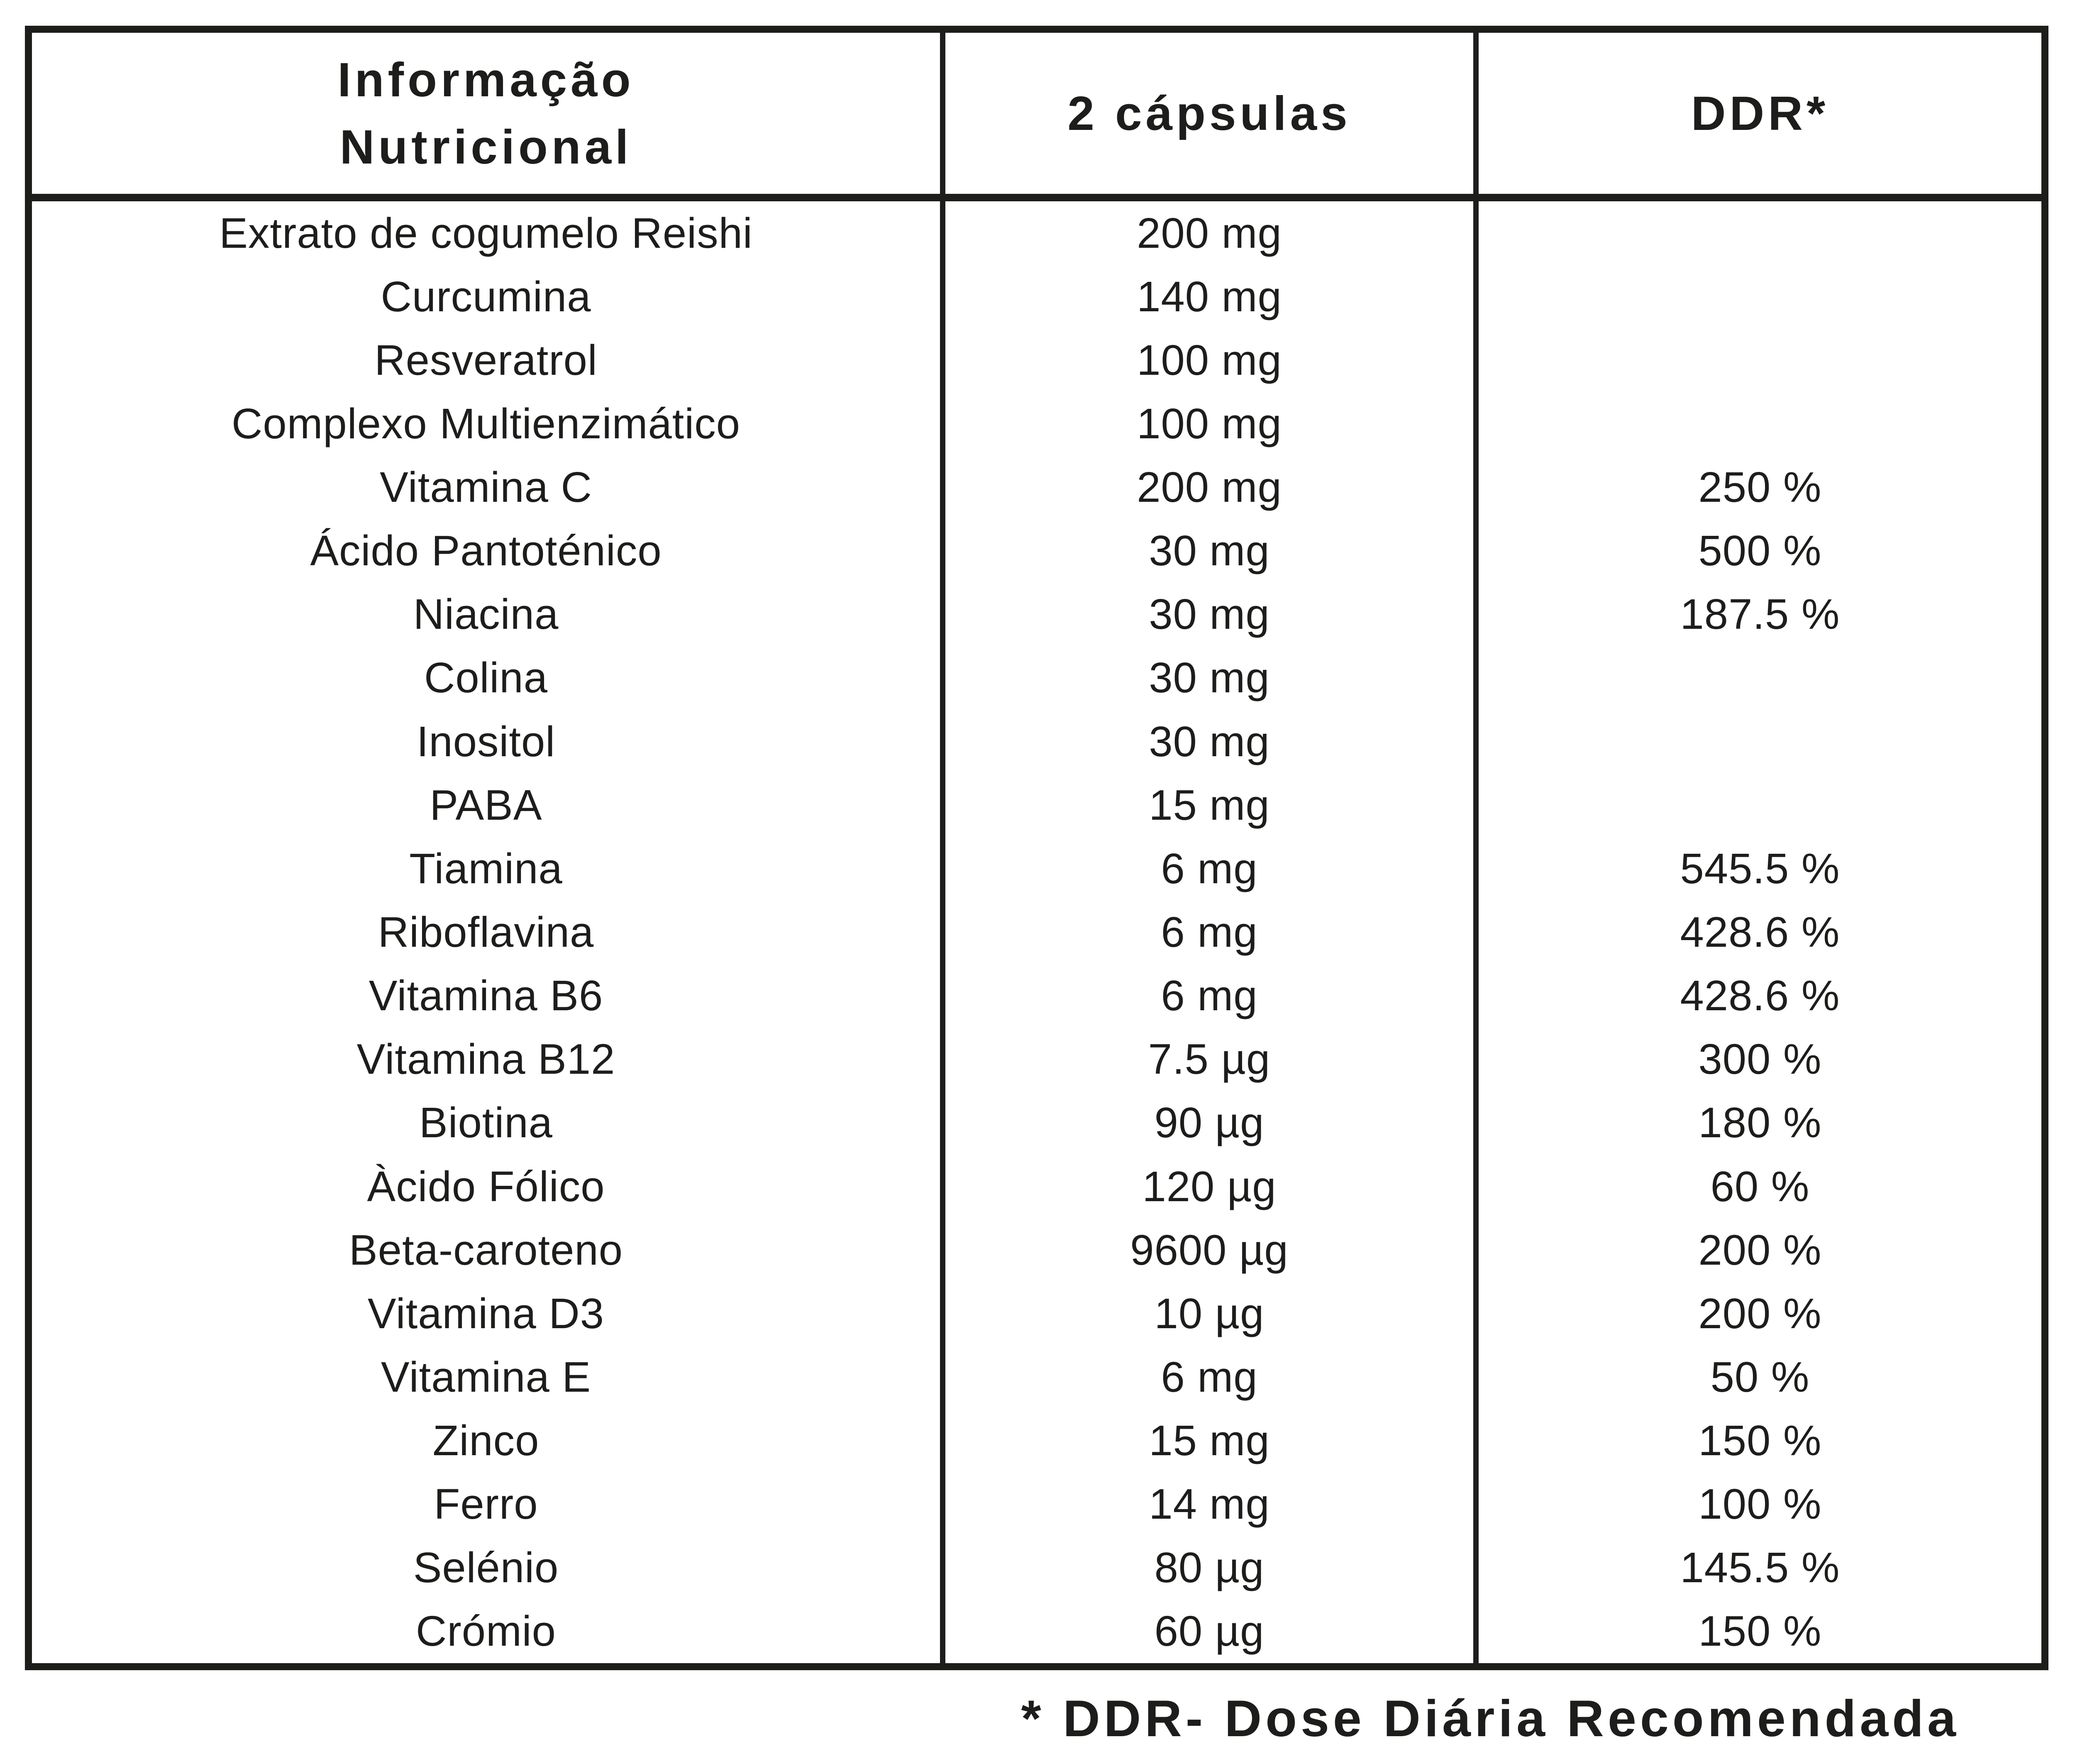 This screenshot has width=2075, height=1764. I want to click on row-nutrient-name: Biotina, so click(486, 1123).